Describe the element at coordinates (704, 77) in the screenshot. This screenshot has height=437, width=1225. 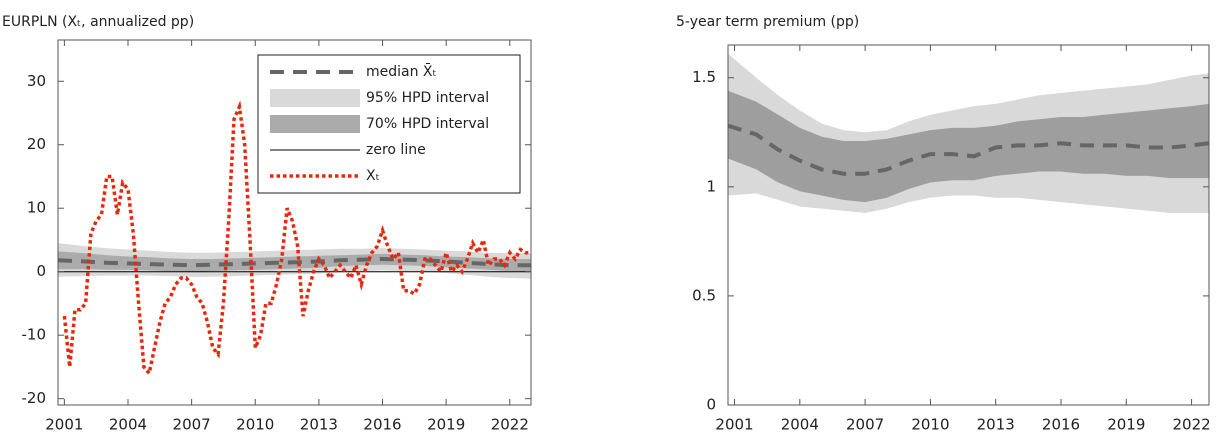
I see `y-tick-label: 1.5` at that location.